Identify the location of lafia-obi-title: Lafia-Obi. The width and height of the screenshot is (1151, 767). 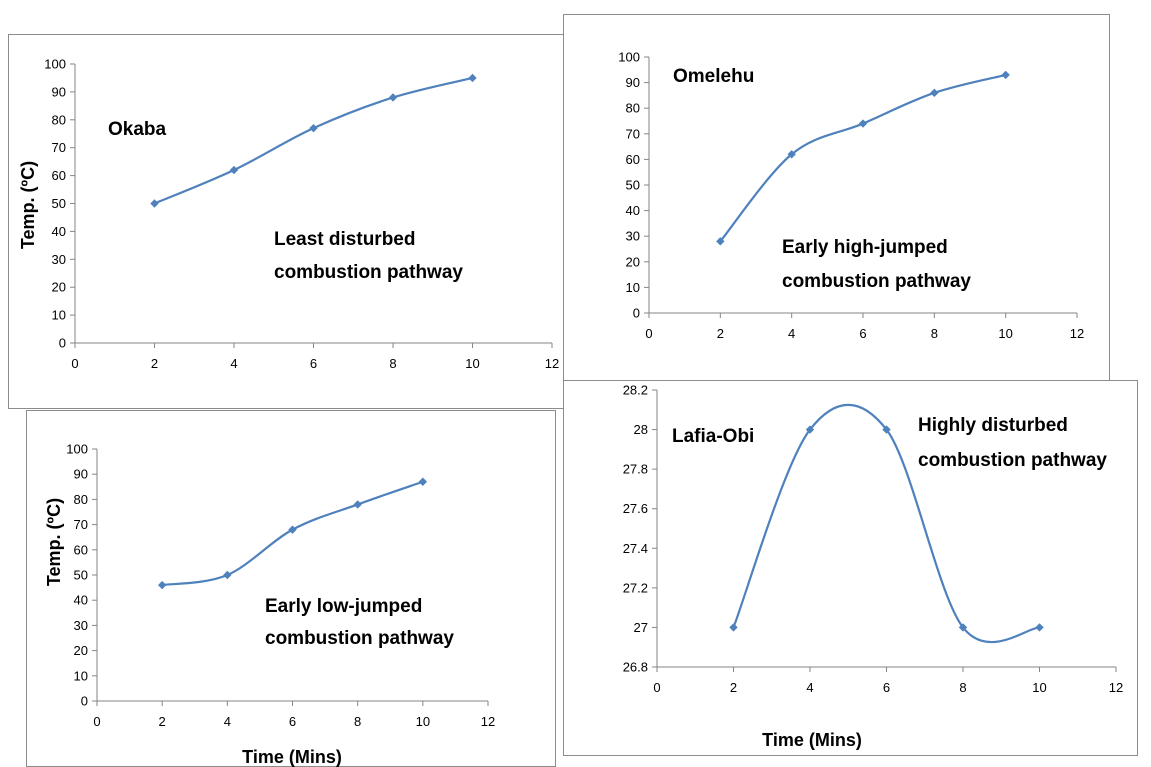
(713, 436).